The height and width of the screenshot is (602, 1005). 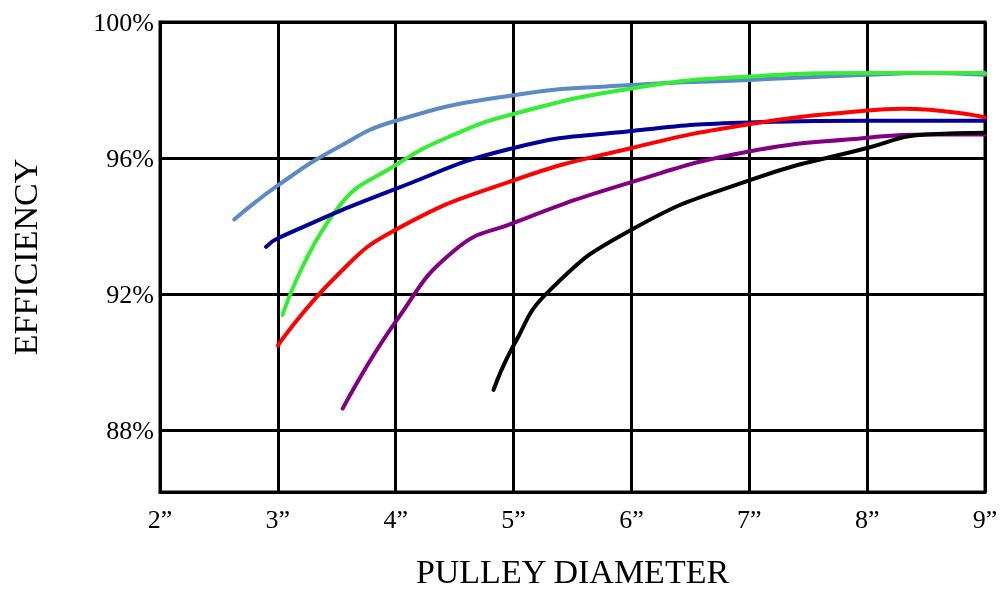 What do you see at coordinates (123, 22) in the screenshot?
I see `y-tick-label: 100%` at bounding box center [123, 22].